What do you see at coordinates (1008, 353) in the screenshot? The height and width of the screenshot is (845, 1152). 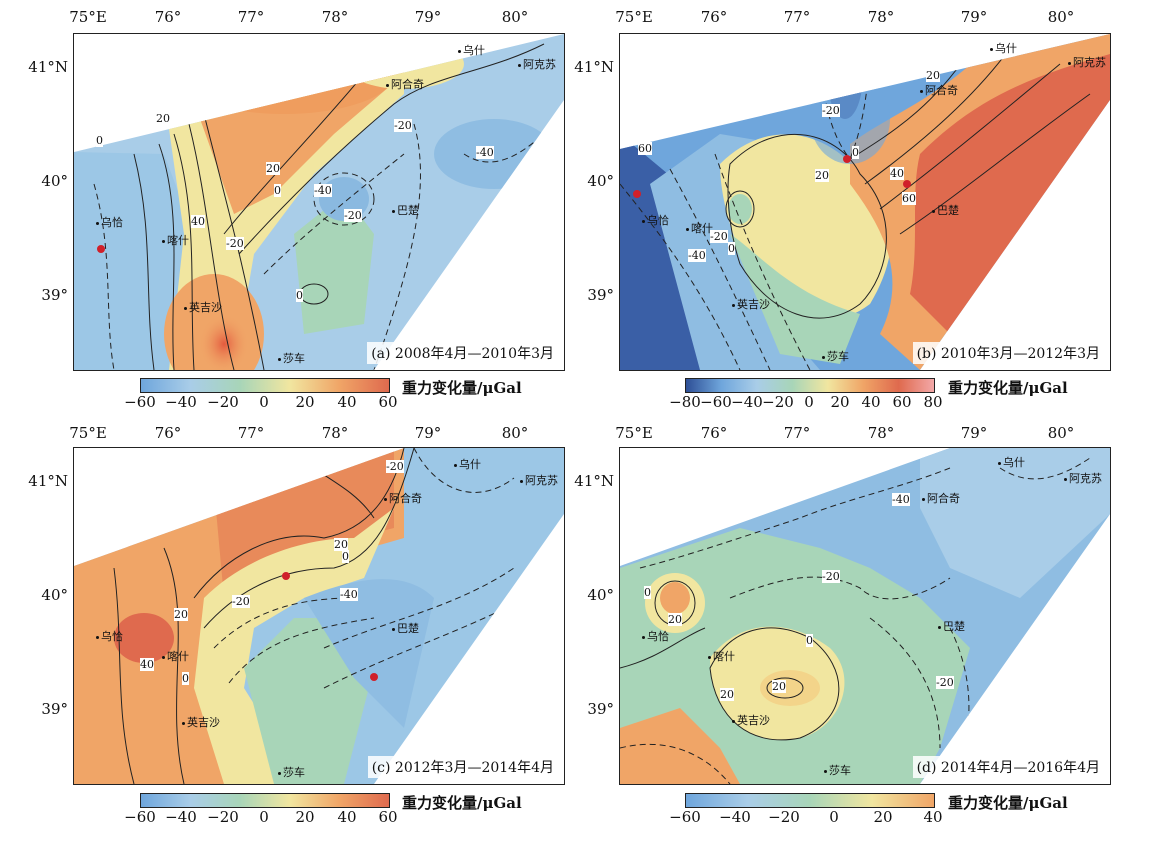 I see `panel-caption: (b) 2010年3月—2012年3月` at bounding box center [1008, 353].